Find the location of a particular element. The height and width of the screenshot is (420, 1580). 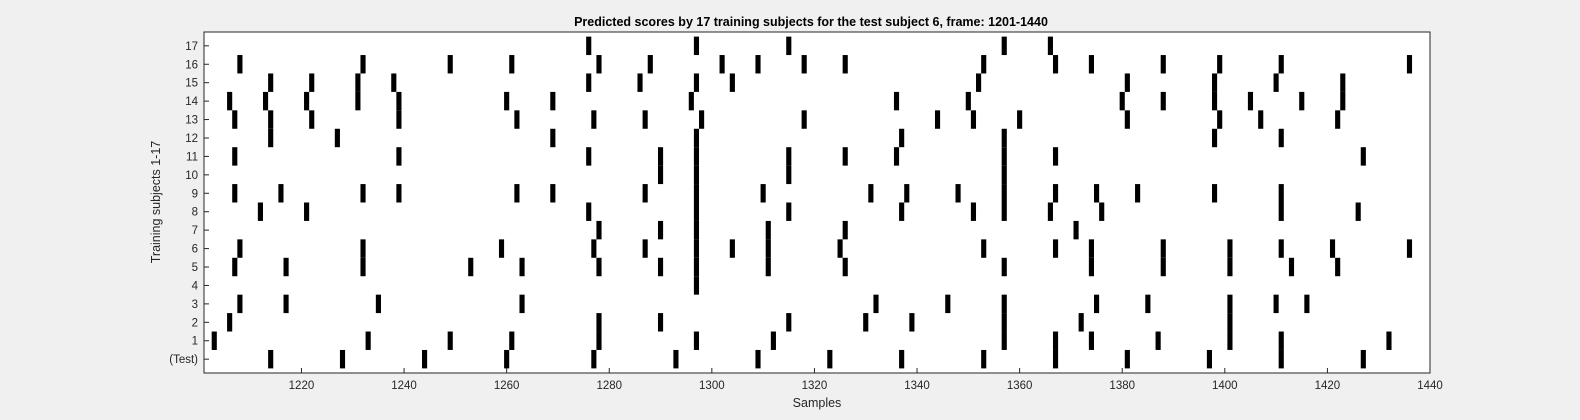

y-tick-label: 3 is located at coordinates (195, 305).